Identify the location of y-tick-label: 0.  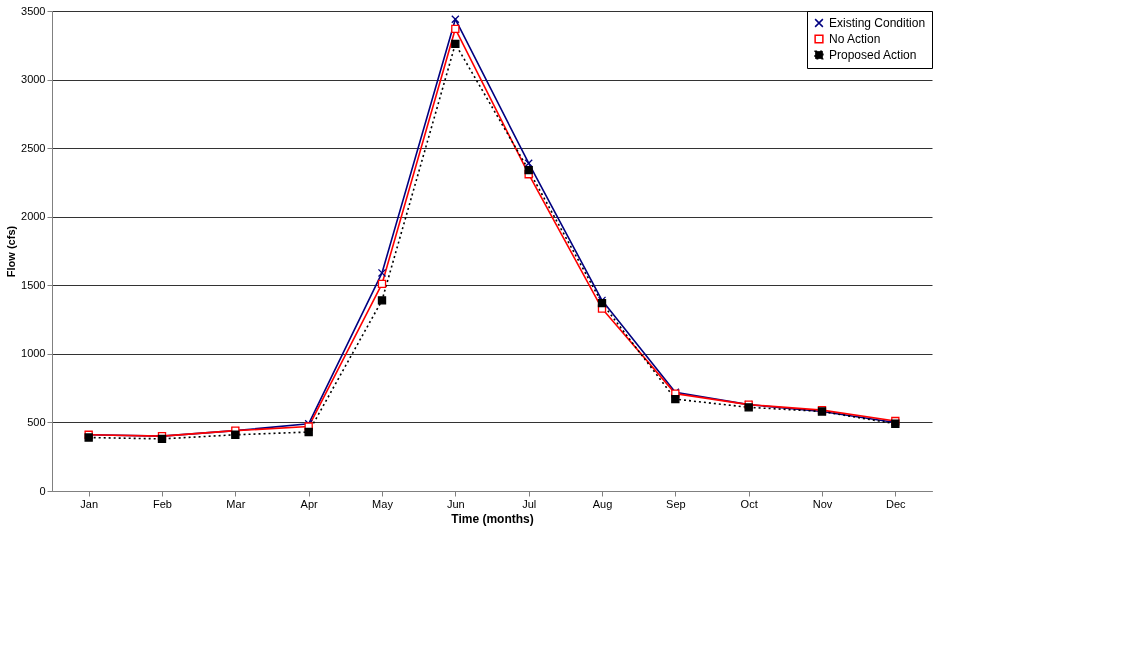
(42, 490).